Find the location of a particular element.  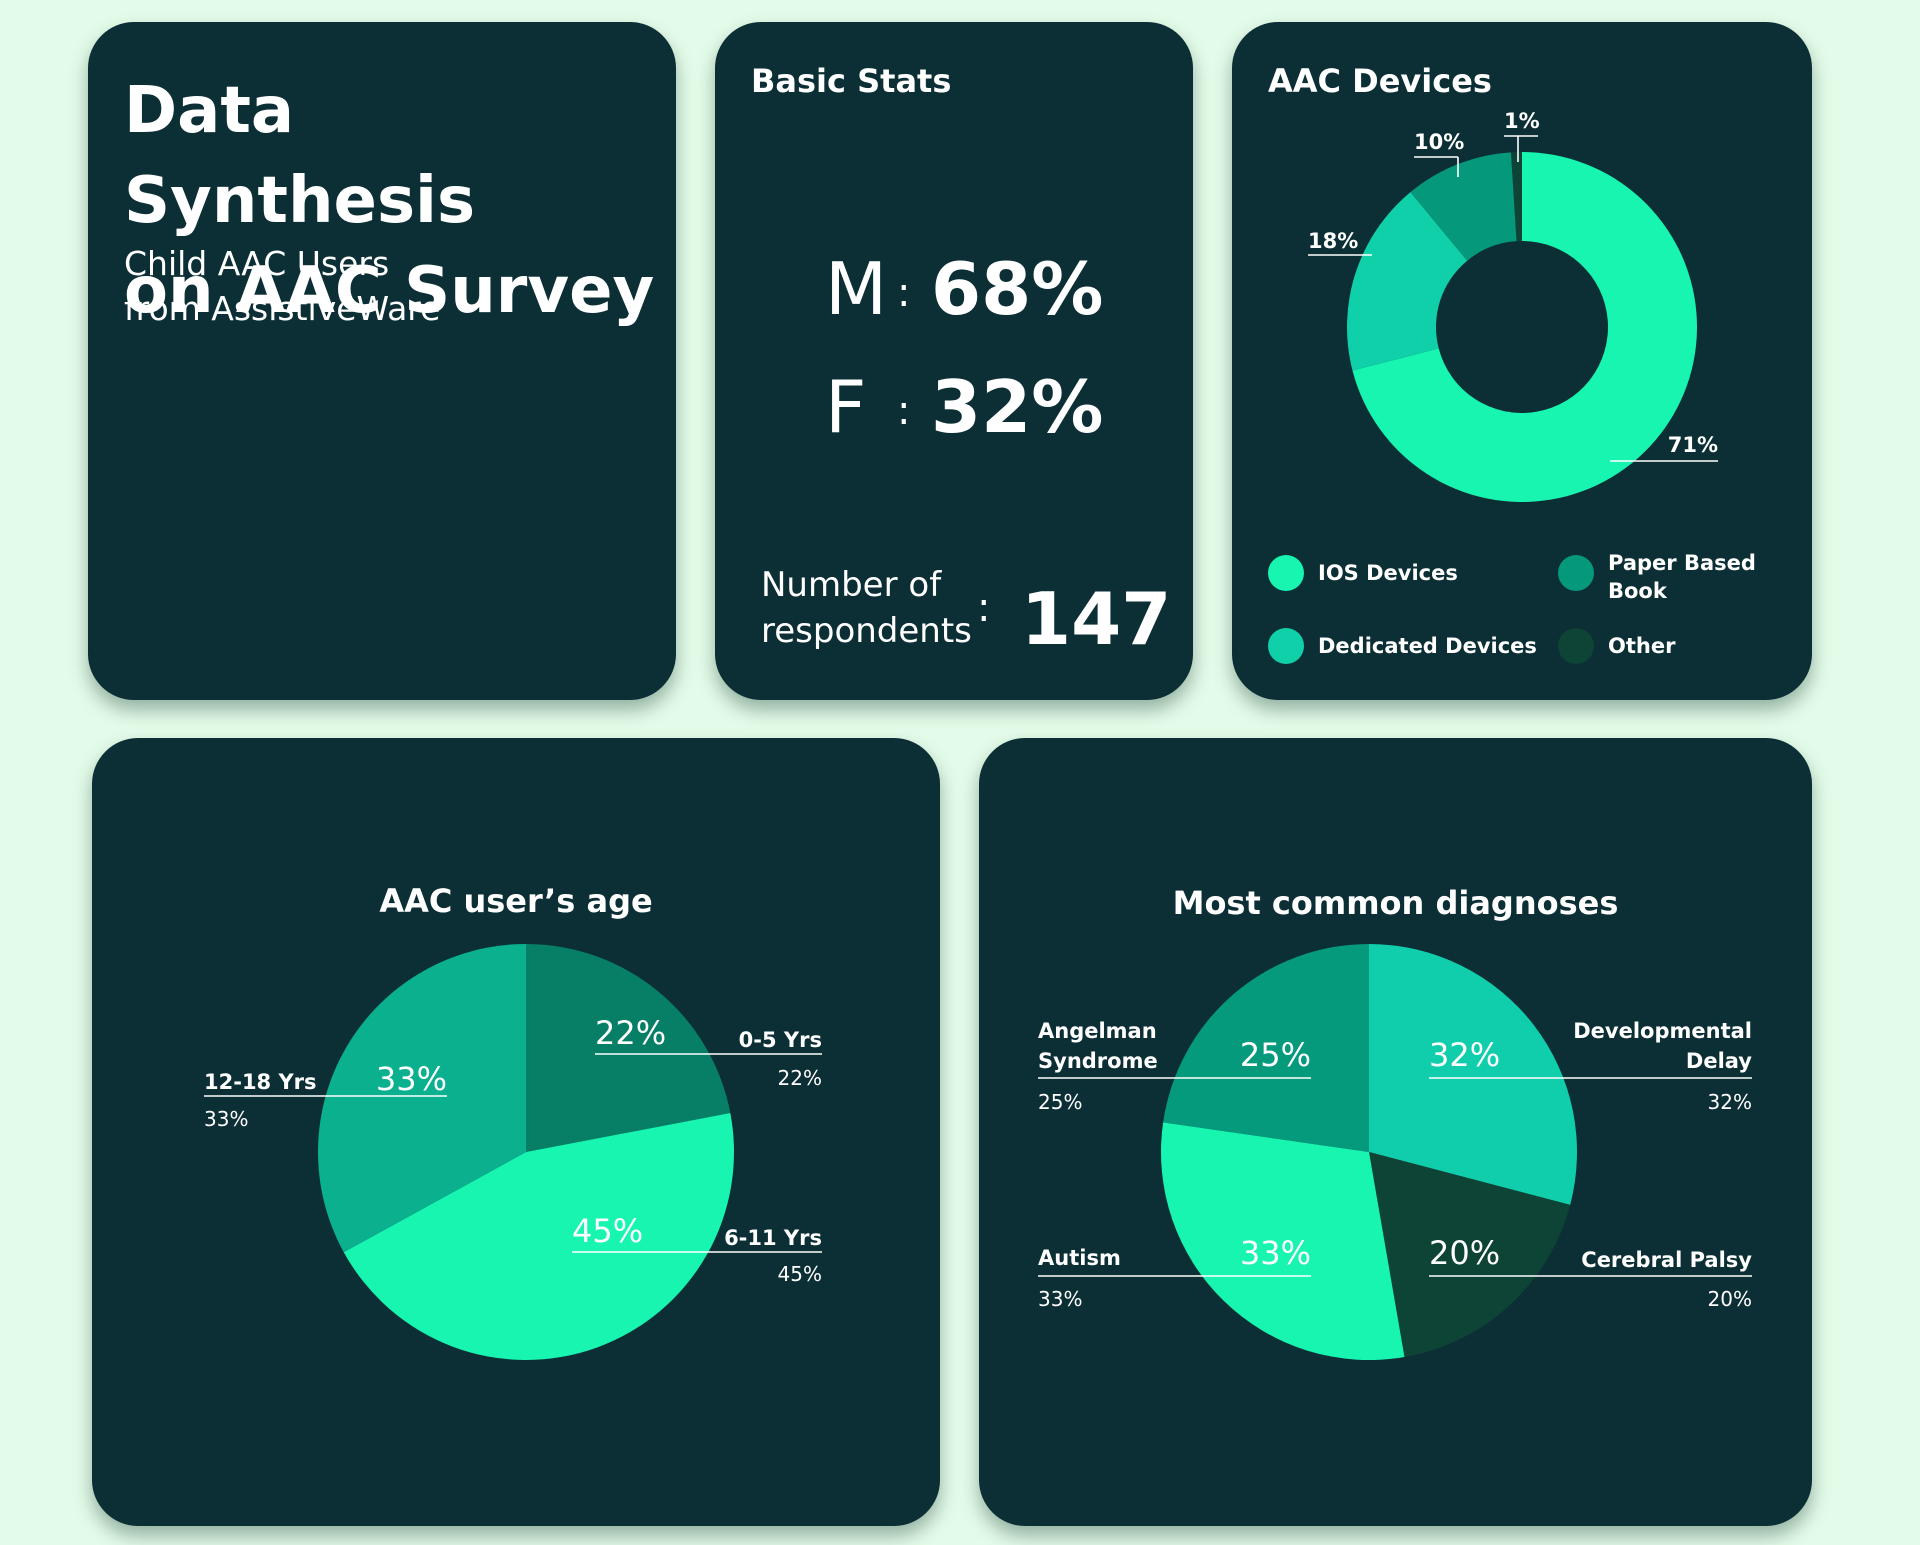

page-subtitle: Child AAC Users from AssistiveWare is located at coordinates (384, 286).